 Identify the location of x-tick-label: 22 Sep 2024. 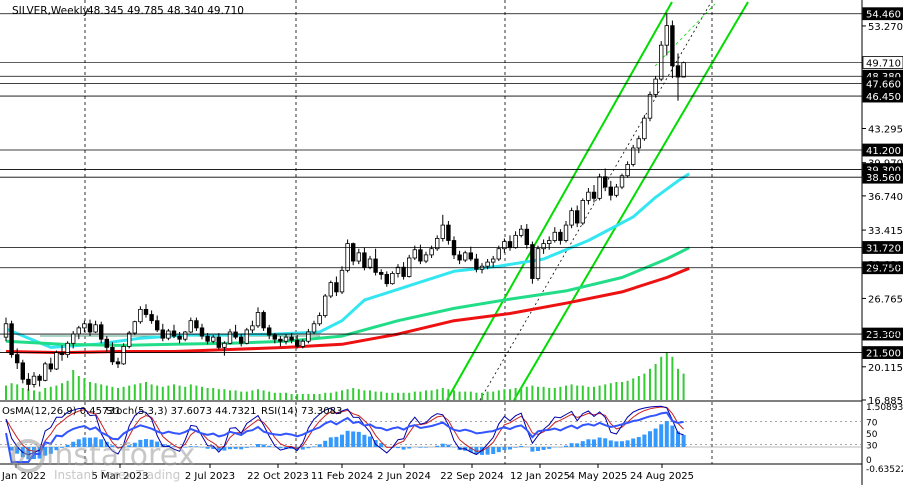
(471, 476).